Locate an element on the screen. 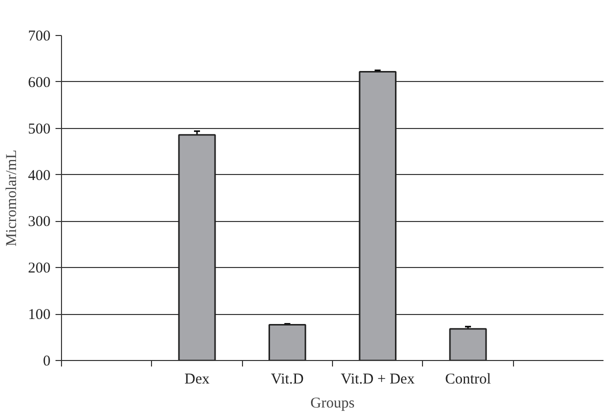  y-tick-label: 100 is located at coordinates (39, 315).